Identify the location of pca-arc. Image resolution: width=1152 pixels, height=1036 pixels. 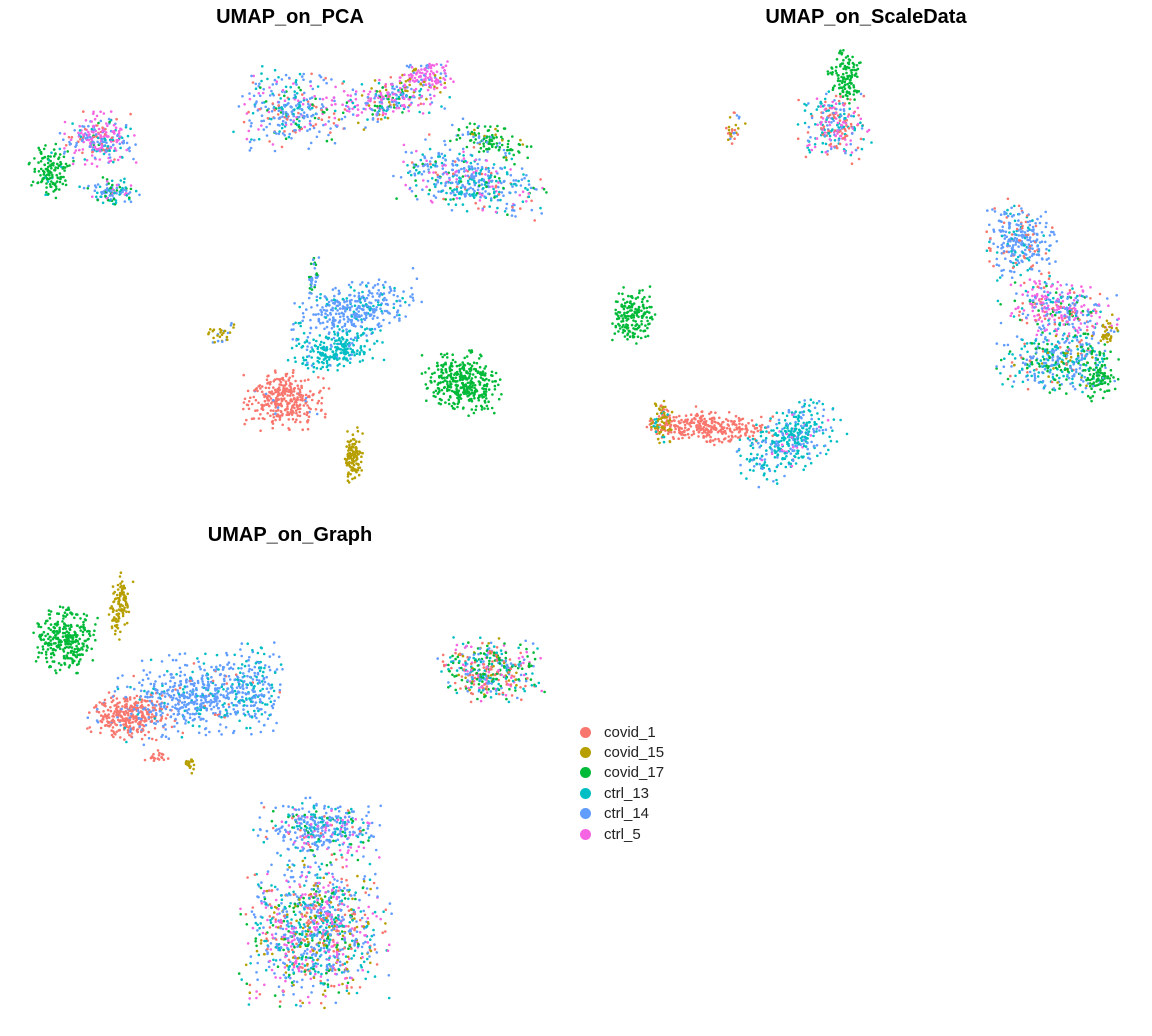
(491, 139).